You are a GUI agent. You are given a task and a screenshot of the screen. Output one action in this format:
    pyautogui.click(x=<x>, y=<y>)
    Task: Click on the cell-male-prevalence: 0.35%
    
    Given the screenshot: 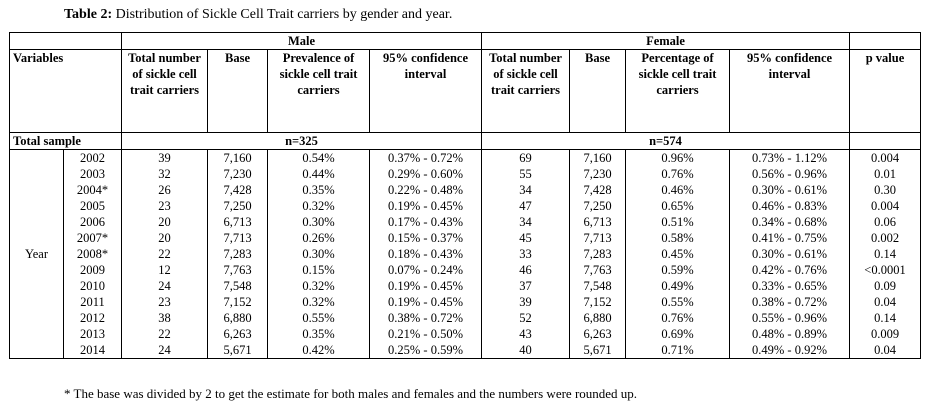 What is the action you would take?
    pyautogui.click(x=318, y=190)
    